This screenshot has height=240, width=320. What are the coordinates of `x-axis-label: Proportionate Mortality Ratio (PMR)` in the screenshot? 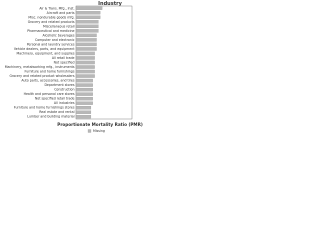 It's located at (100, 124).